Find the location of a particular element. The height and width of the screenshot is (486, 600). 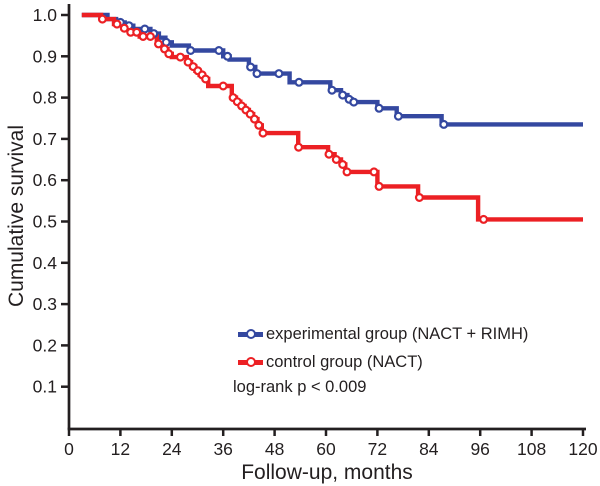

log-rank-p-value: log-rank p < 0.009 is located at coordinates (300, 387).